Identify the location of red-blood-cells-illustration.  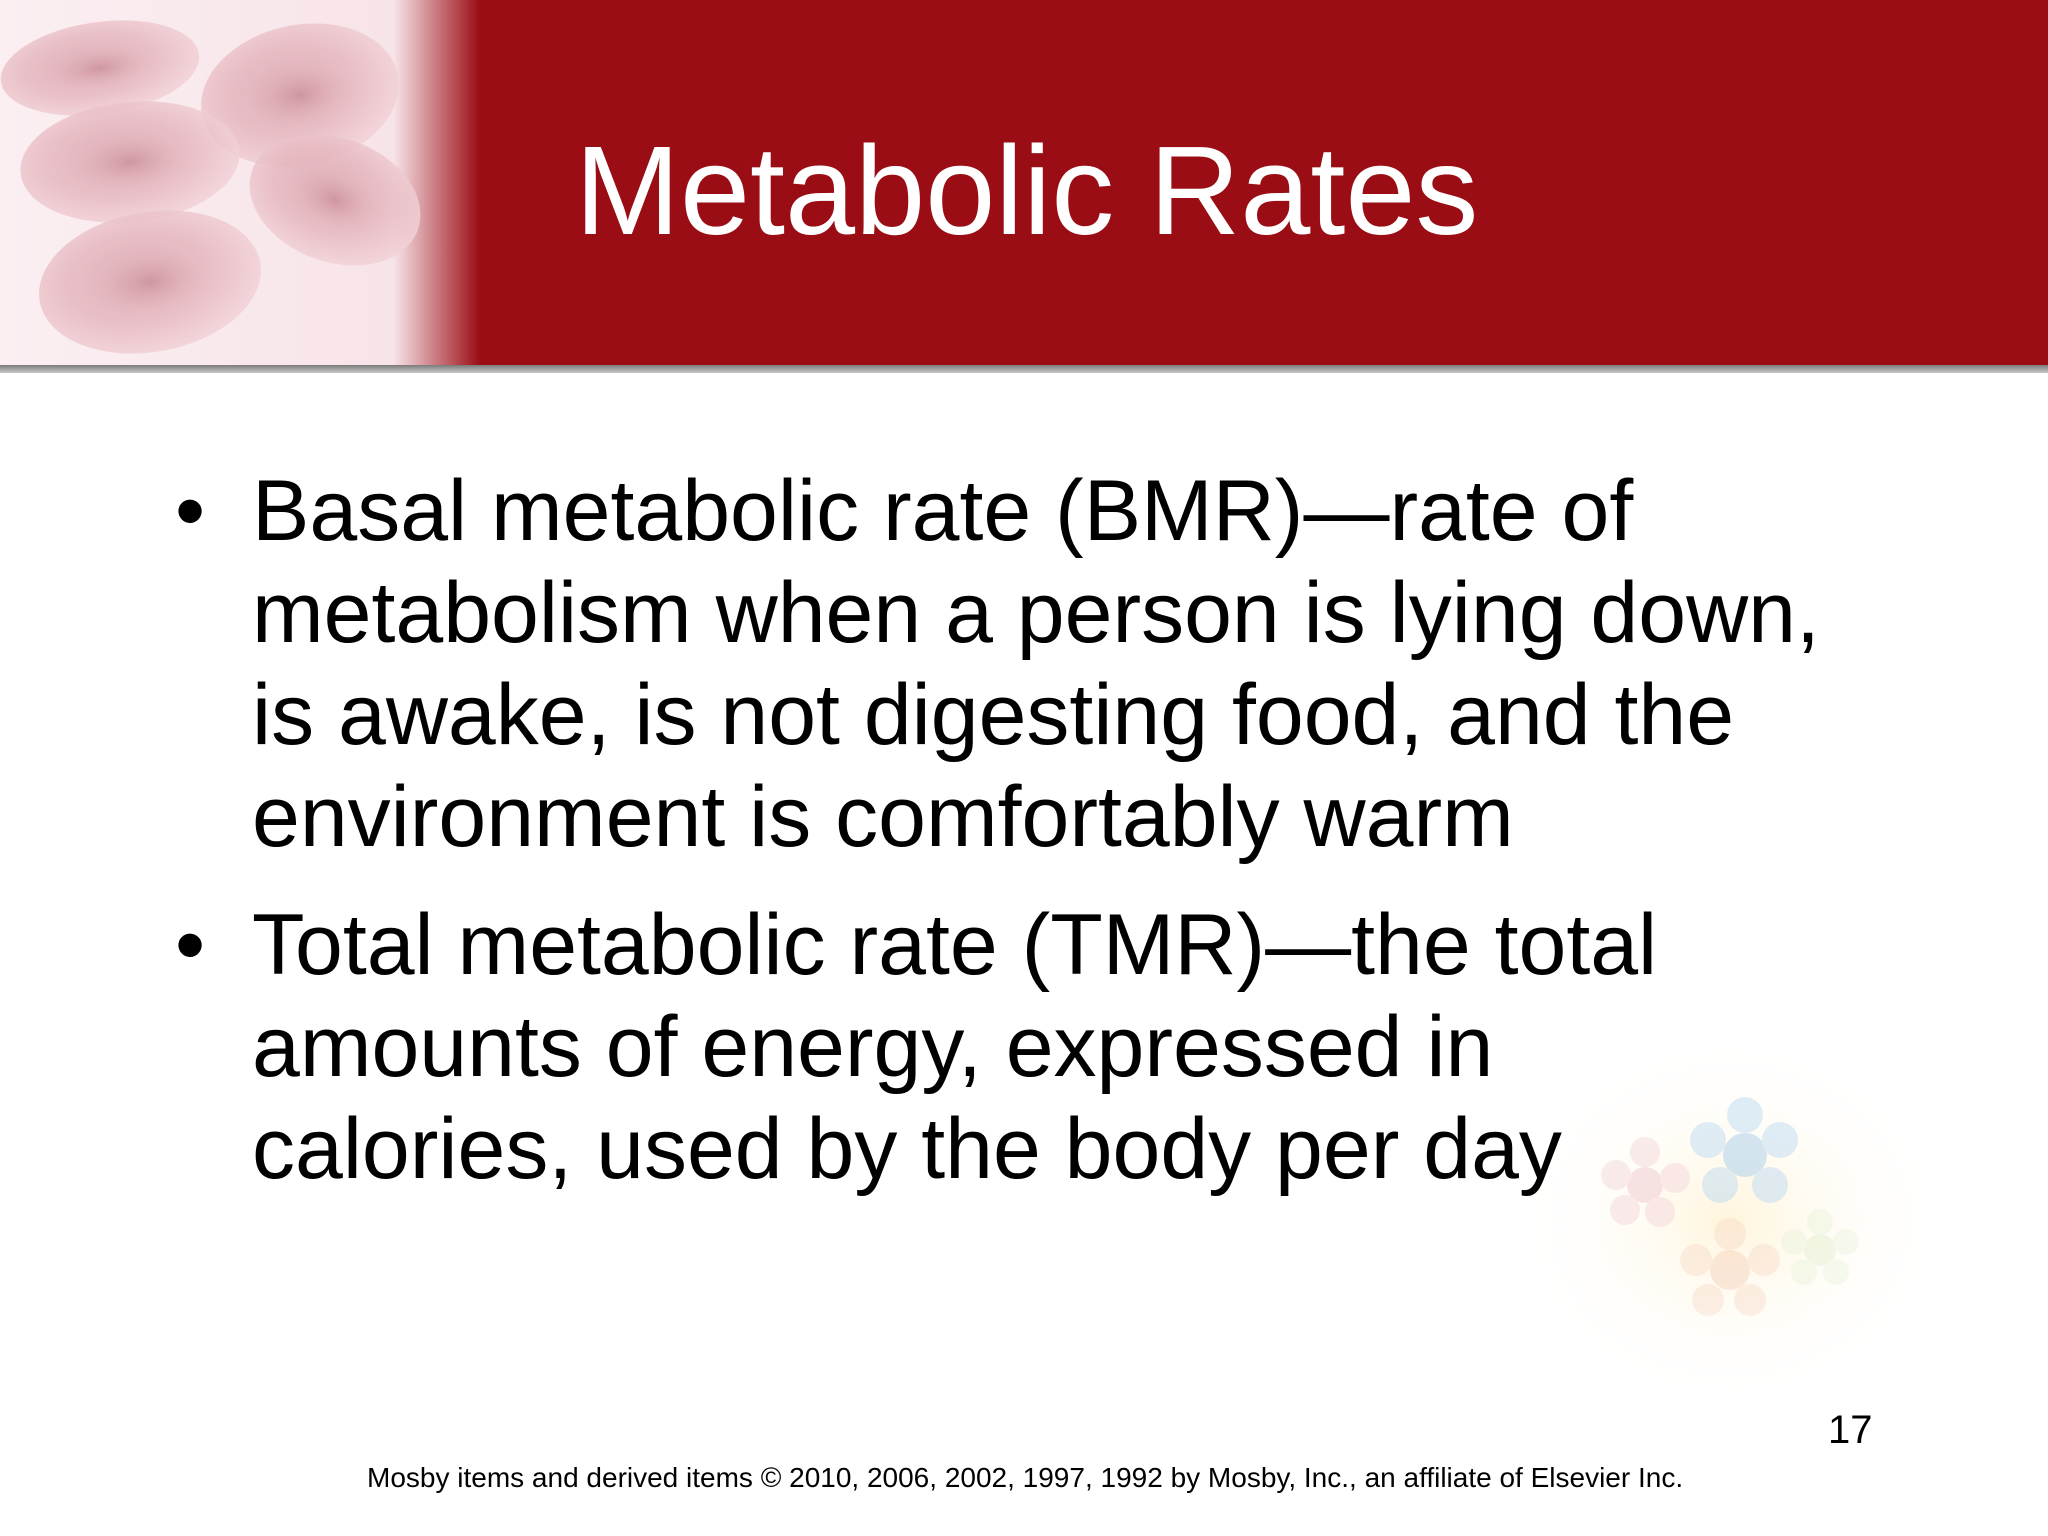
(240, 182).